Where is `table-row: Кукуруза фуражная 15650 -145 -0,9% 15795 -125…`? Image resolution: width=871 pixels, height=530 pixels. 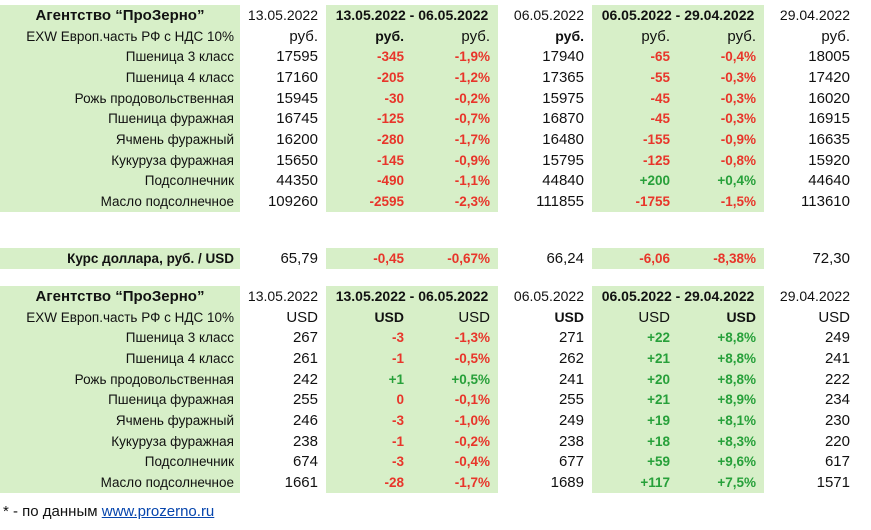 table-row: Кукуруза фуражная 15650 -145 -0,9% 15795 -125… is located at coordinates (429, 160).